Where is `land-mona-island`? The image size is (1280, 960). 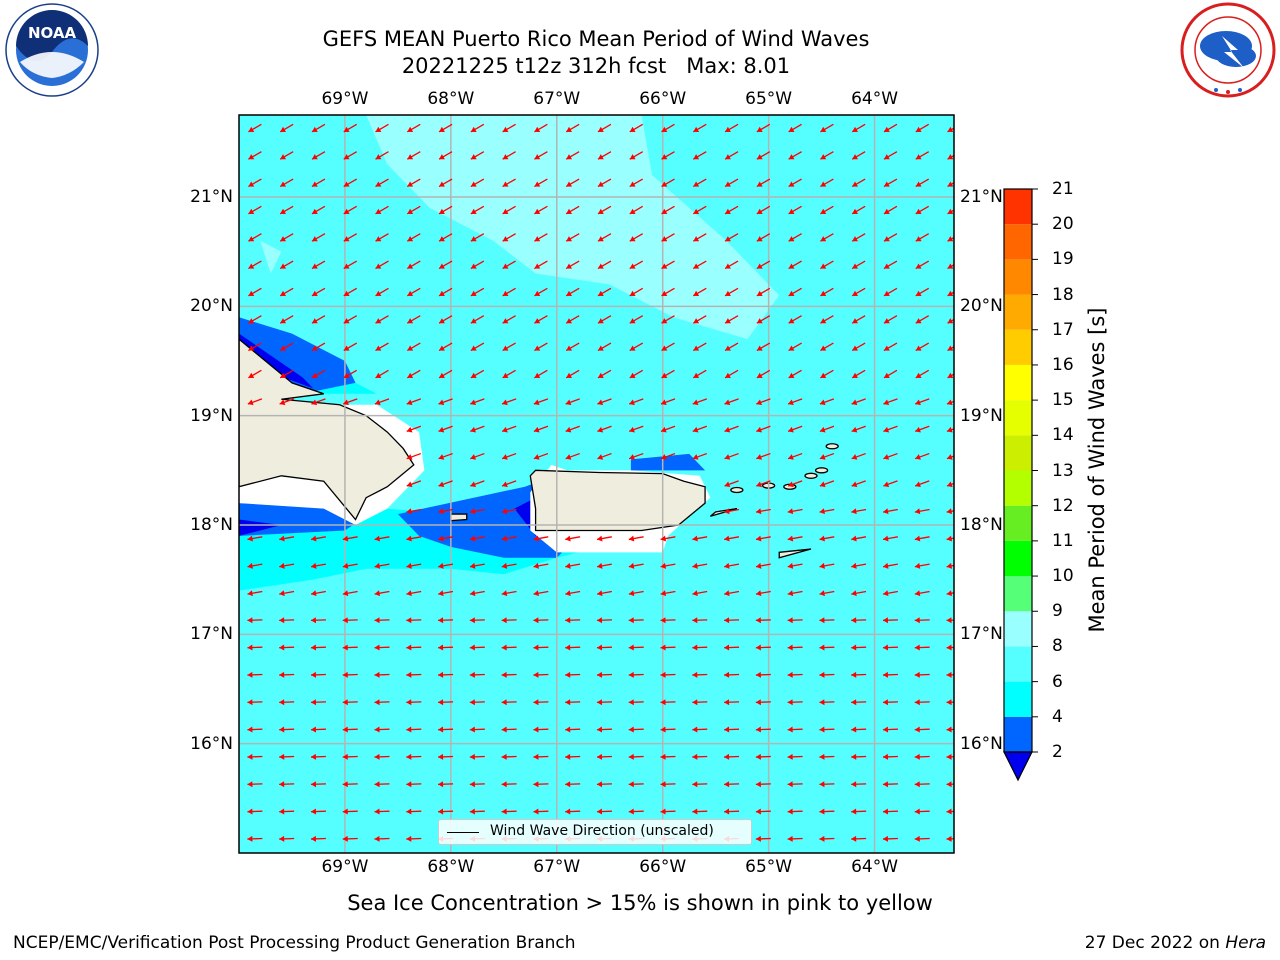 land-mona-island is located at coordinates (459, 517).